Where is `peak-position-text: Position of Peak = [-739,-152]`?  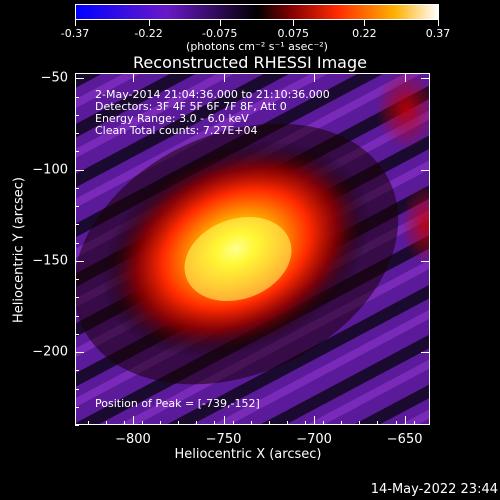 peak-position-text: Position of Peak = [-739,-152] is located at coordinates (177, 403).